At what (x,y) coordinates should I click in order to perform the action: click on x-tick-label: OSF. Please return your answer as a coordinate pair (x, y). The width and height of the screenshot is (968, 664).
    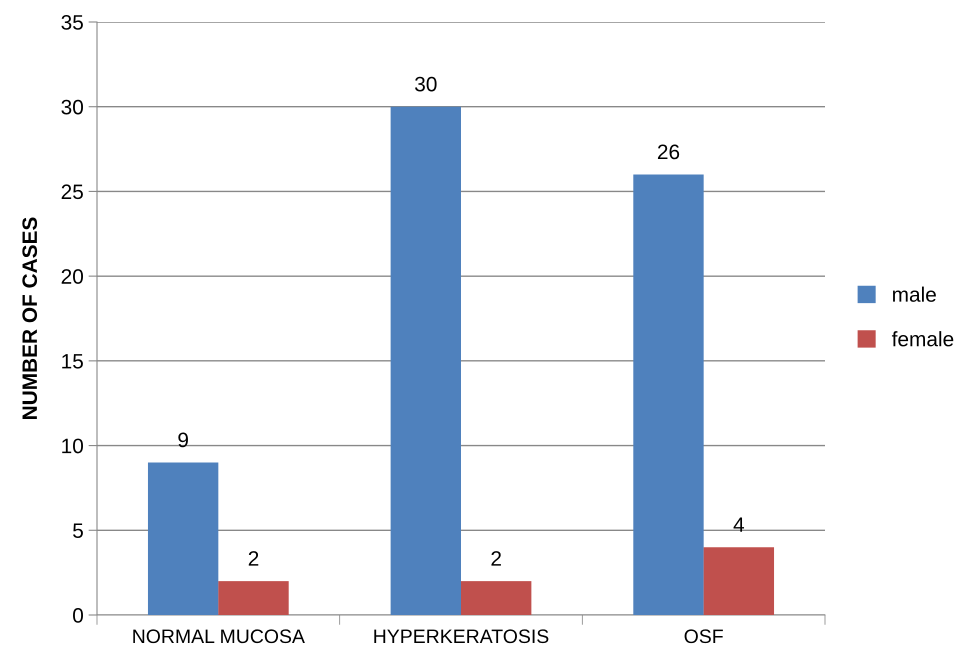
    Looking at the image, I should click on (703, 636).